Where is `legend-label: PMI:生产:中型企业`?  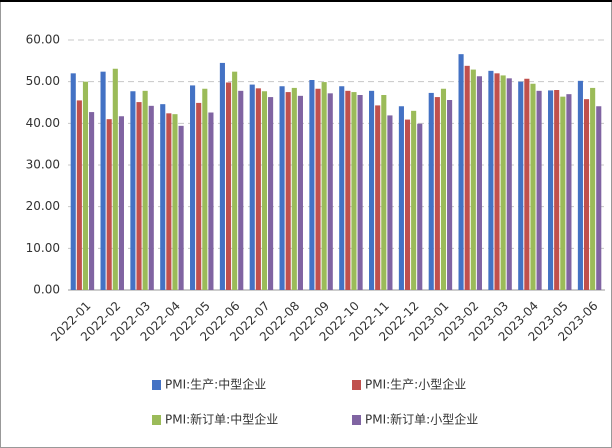
legend-label: PMI:生产:中型企业 is located at coordinates (215, 384).